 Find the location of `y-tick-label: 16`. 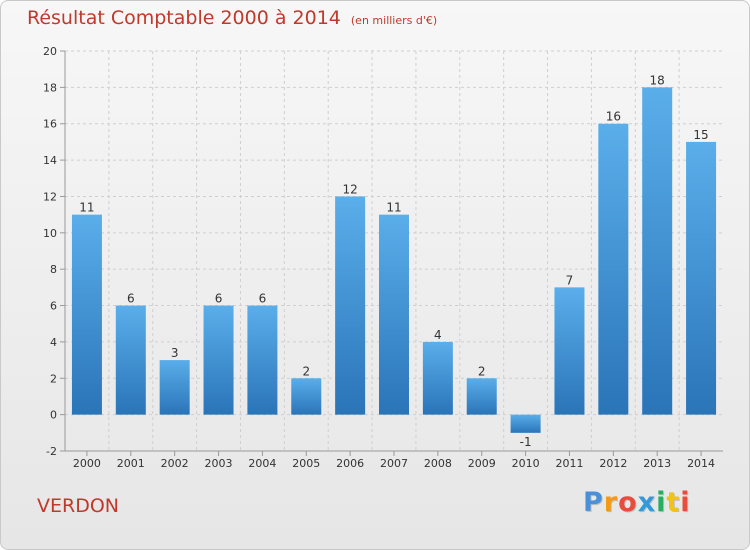

y-tick-label: 16 is located at coordinates (50, 124).